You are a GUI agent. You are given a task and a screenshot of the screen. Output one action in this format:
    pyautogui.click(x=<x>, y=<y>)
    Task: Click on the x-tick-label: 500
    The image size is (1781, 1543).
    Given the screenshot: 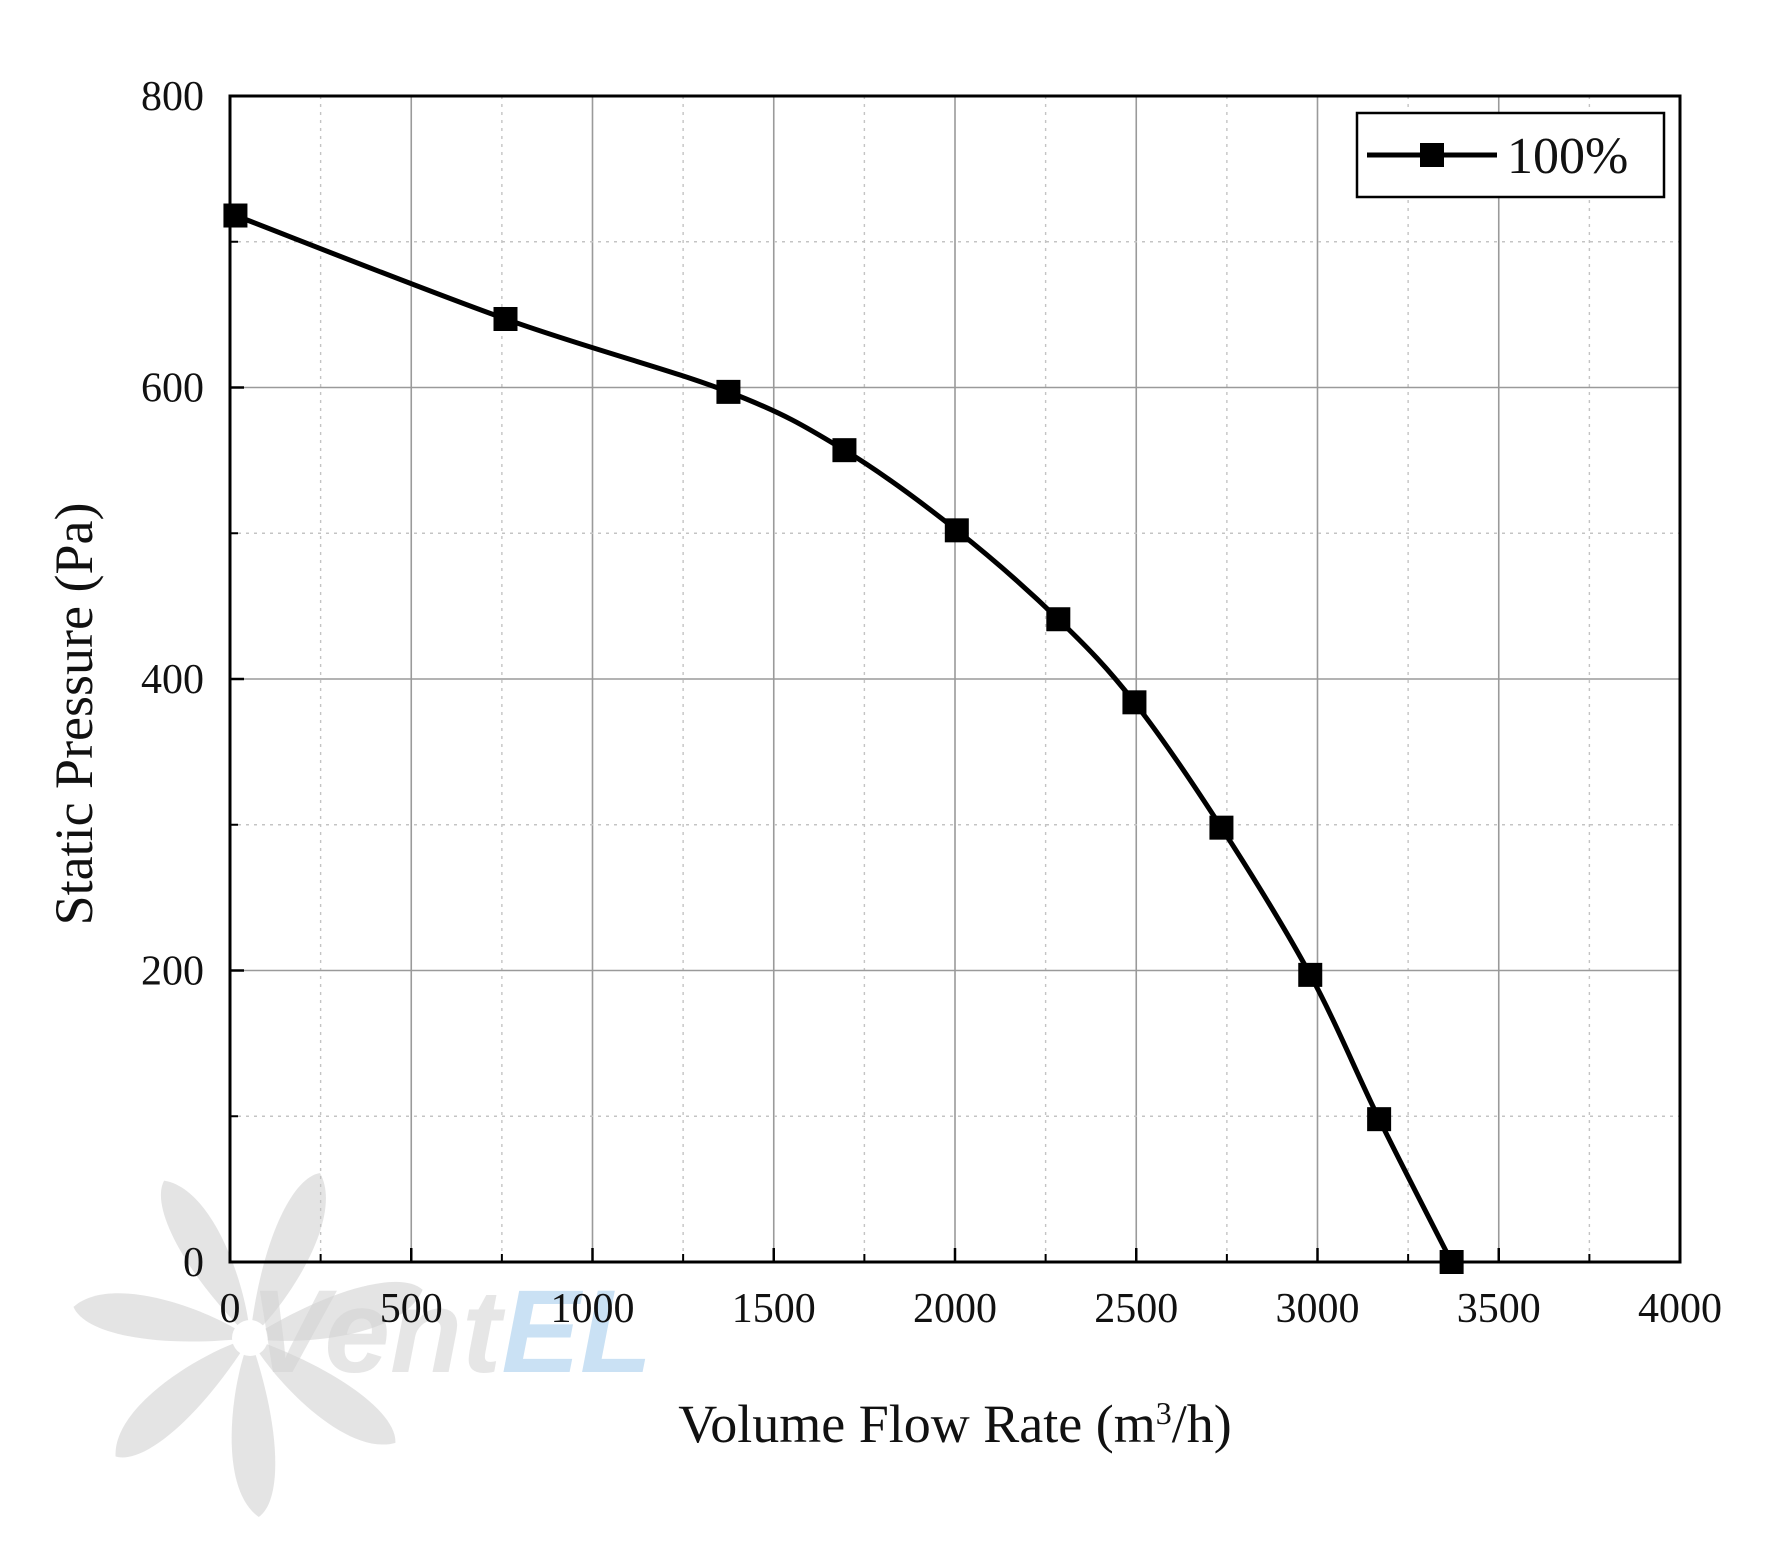 What is the action you would take?
    pyautogui.click(x=411, y=1309)
    